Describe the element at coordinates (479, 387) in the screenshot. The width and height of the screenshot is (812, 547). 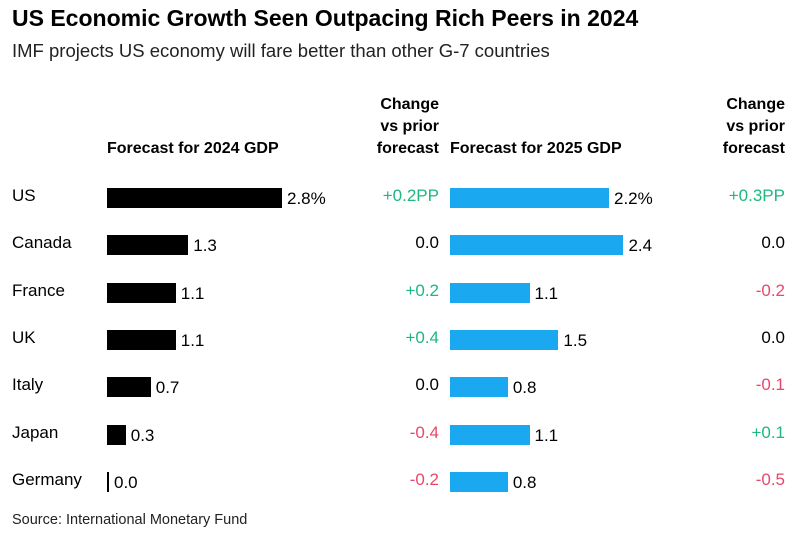
I see `bar-2025-italy` at that location.